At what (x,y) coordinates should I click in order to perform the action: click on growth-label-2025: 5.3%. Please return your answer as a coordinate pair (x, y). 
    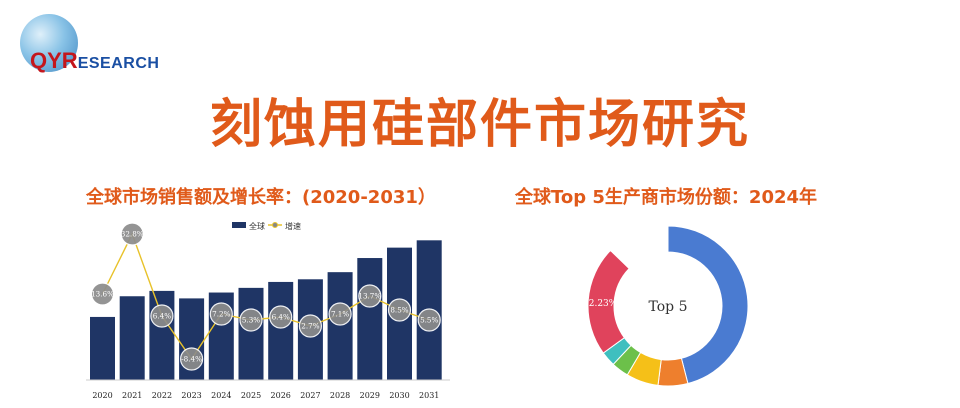
    Looking at the image, I should click on (251, 320).